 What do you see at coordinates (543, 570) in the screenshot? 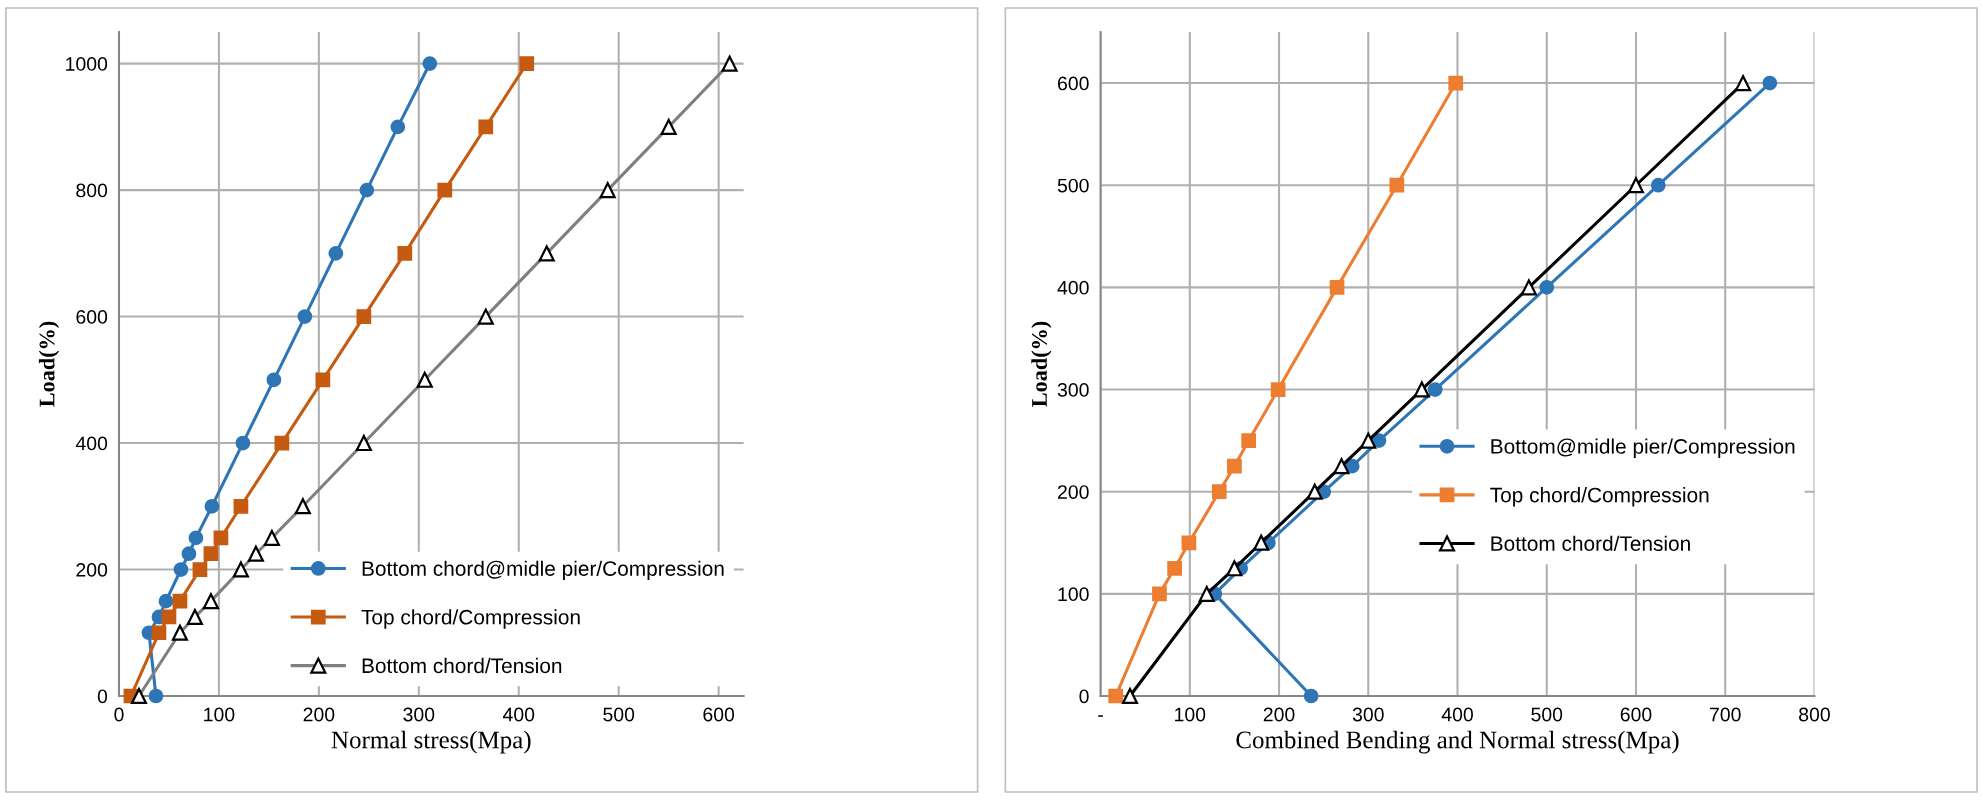
I see `legend-label: Bottom chord@midle pier/Compression` at bounding box center [543, 570].